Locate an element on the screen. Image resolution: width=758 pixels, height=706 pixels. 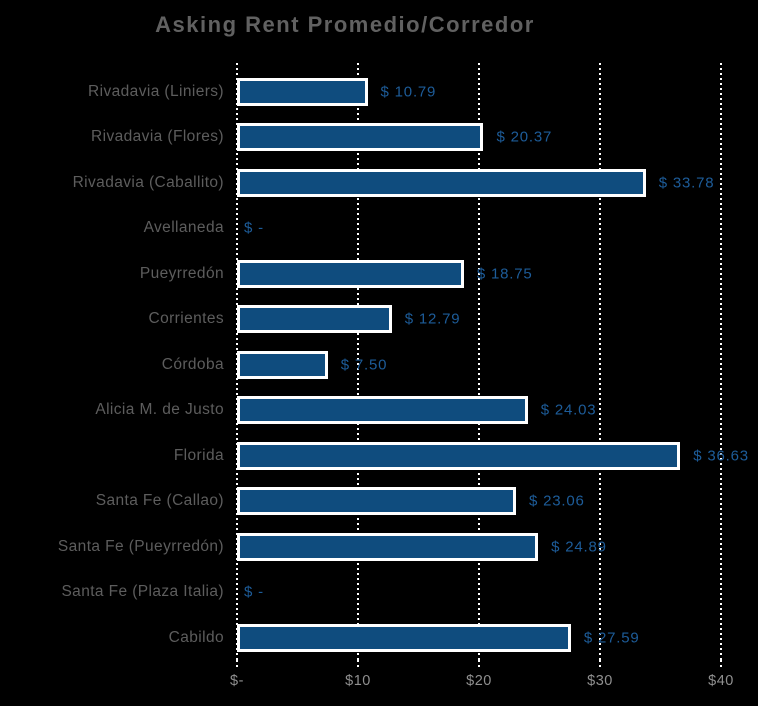
value-label: $ 33.78 is located at coordinates (686, 183).